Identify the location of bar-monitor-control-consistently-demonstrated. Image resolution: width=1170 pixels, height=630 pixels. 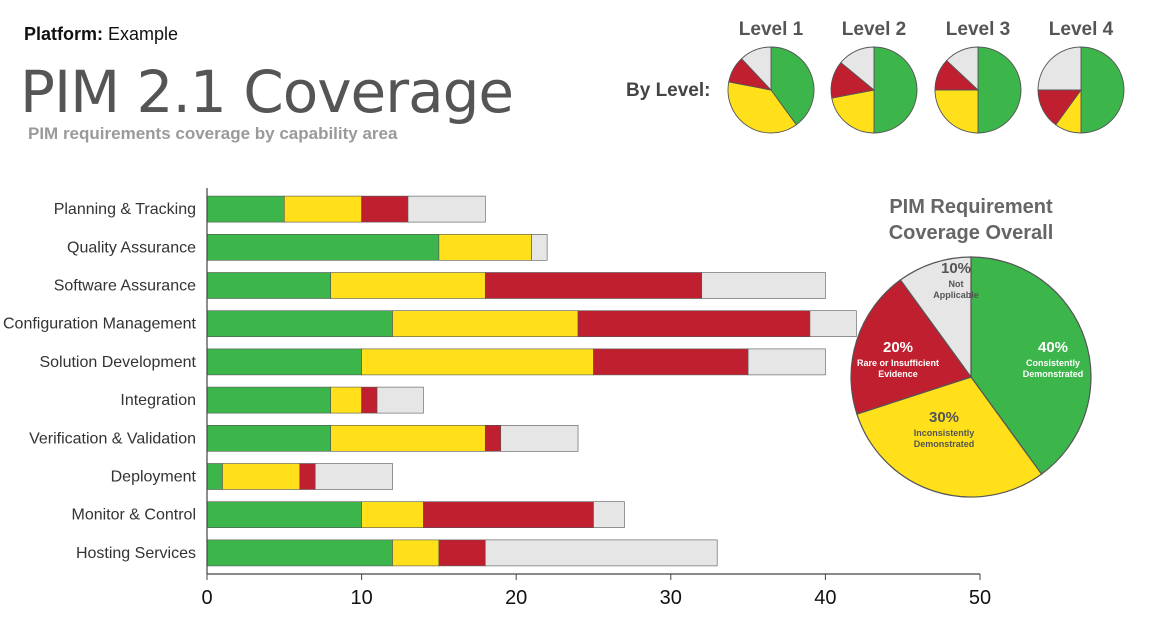
(284, 515).